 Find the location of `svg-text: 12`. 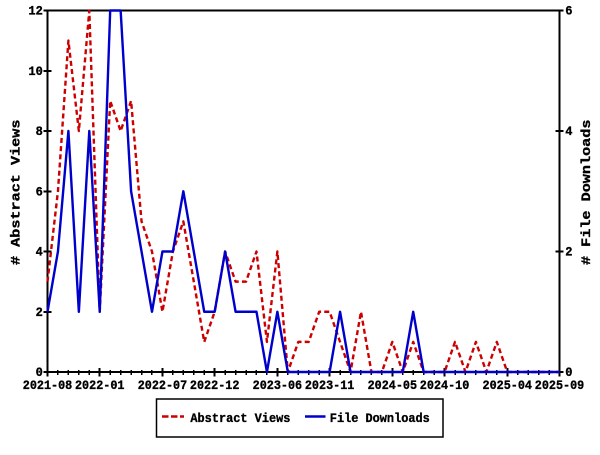

svg-text: 12 is located at coordinates (35, 11).